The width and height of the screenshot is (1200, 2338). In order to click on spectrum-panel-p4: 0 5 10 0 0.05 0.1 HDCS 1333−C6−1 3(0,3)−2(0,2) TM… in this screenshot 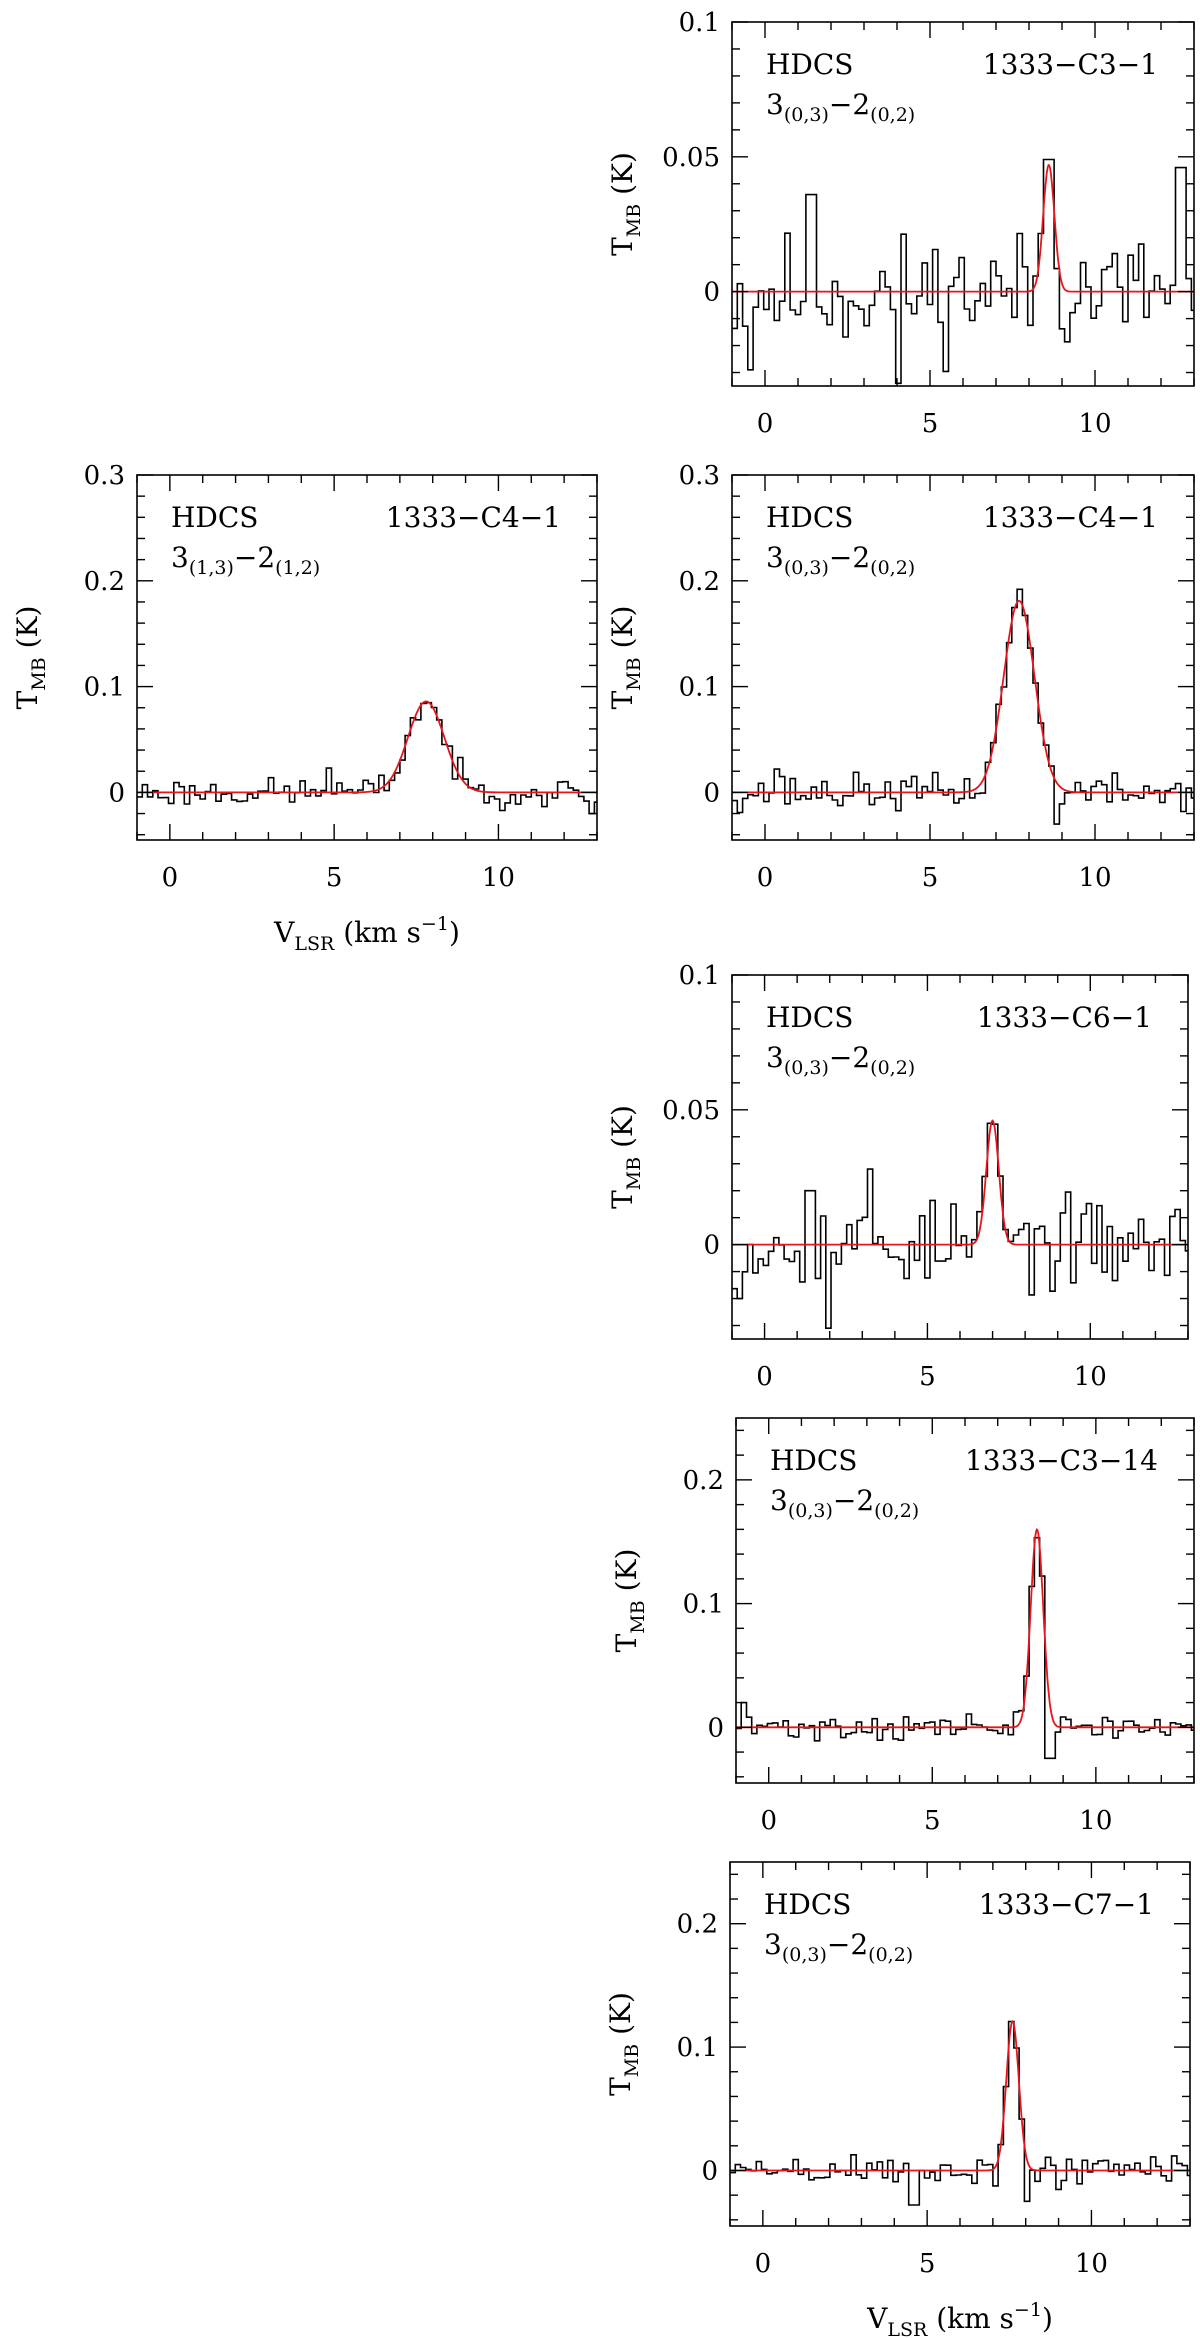, I will do `click(897, 1176)`.